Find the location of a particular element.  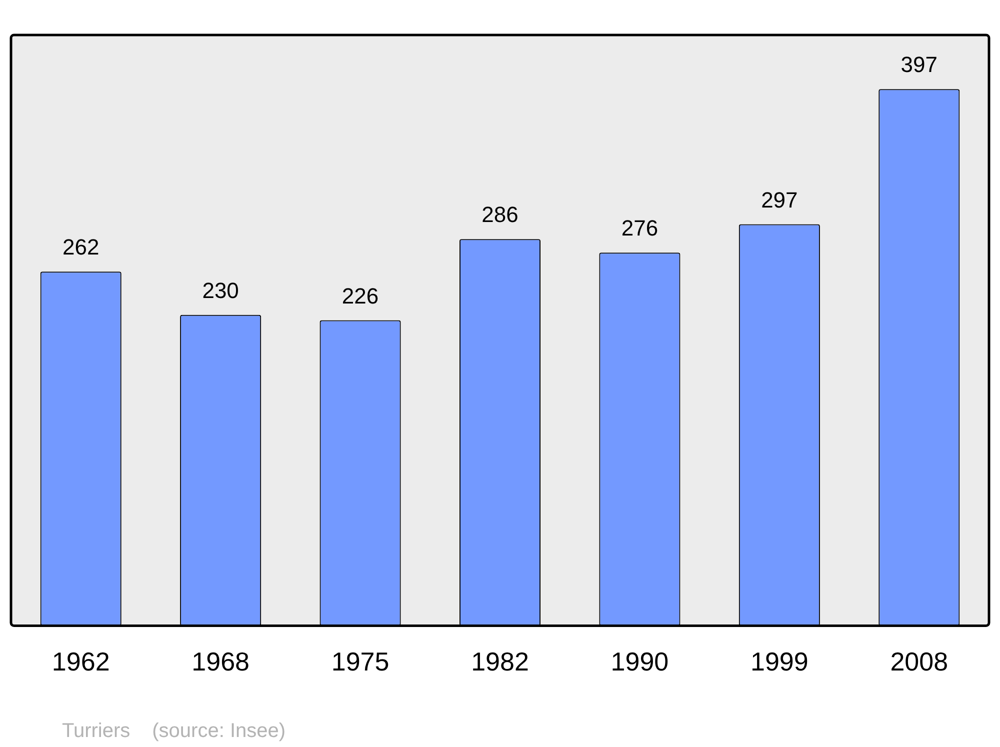

data-label: 297 is located at coordinates (779, 199).